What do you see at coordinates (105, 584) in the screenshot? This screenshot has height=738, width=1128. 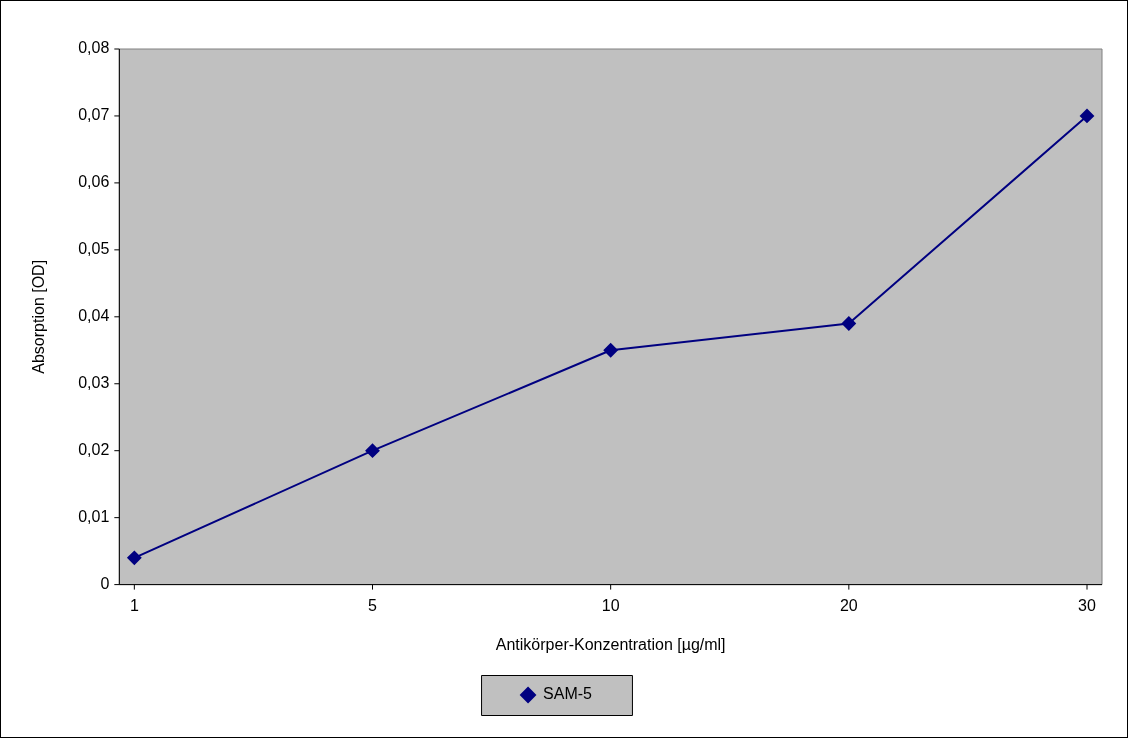 I see `y-tick-label: 0` at bounding box center [105, 584].